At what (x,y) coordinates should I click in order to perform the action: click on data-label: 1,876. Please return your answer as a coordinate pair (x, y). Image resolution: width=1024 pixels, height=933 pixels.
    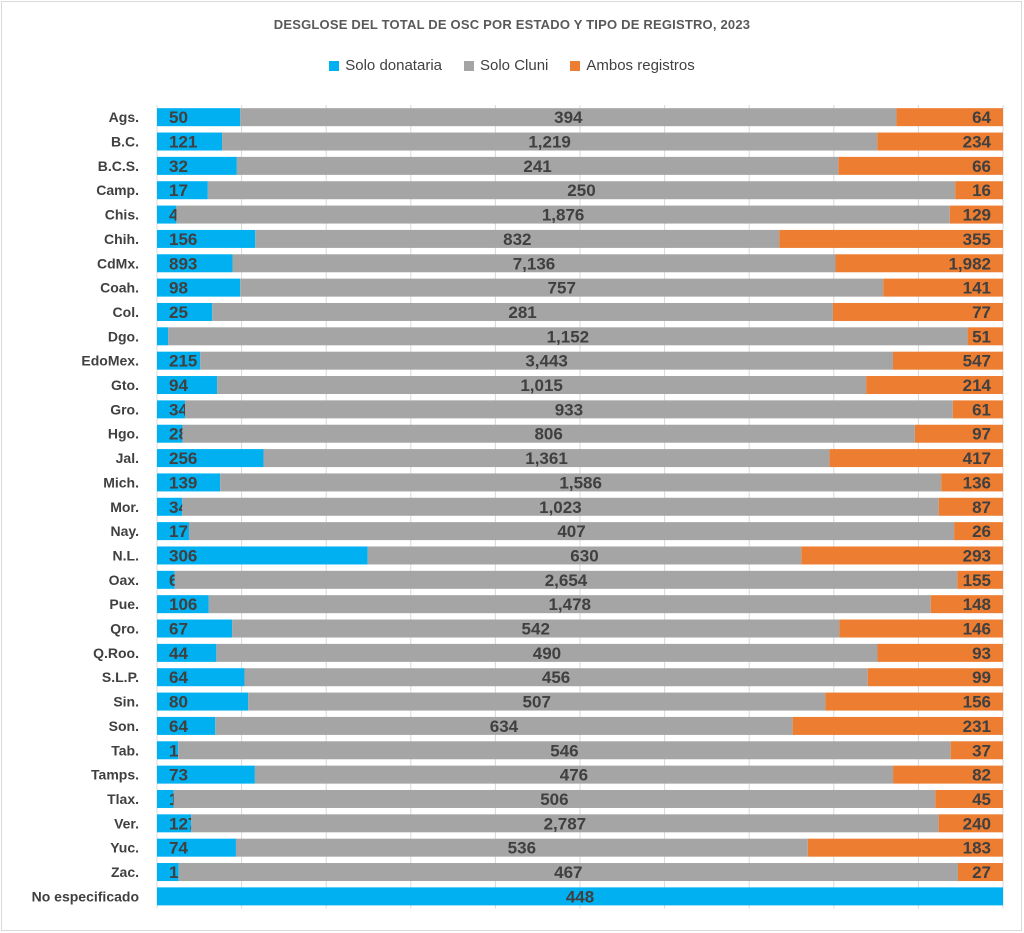
    Looking at the image, I should click on (563, 215).